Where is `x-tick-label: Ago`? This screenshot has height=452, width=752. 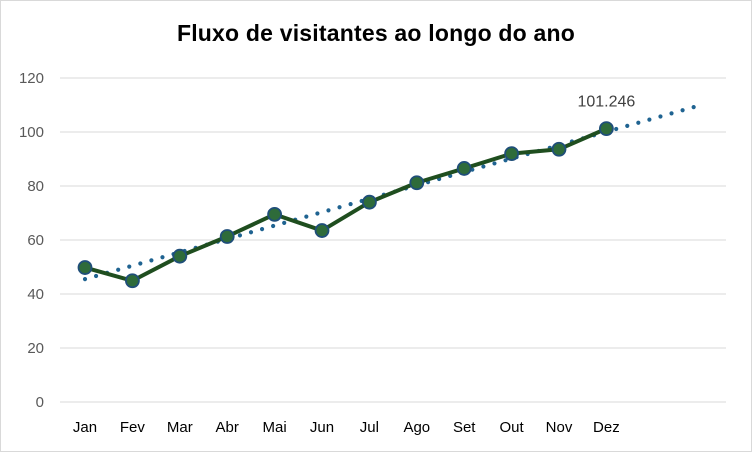
x-tick-label: Ago is located at coordinates (416, 427).